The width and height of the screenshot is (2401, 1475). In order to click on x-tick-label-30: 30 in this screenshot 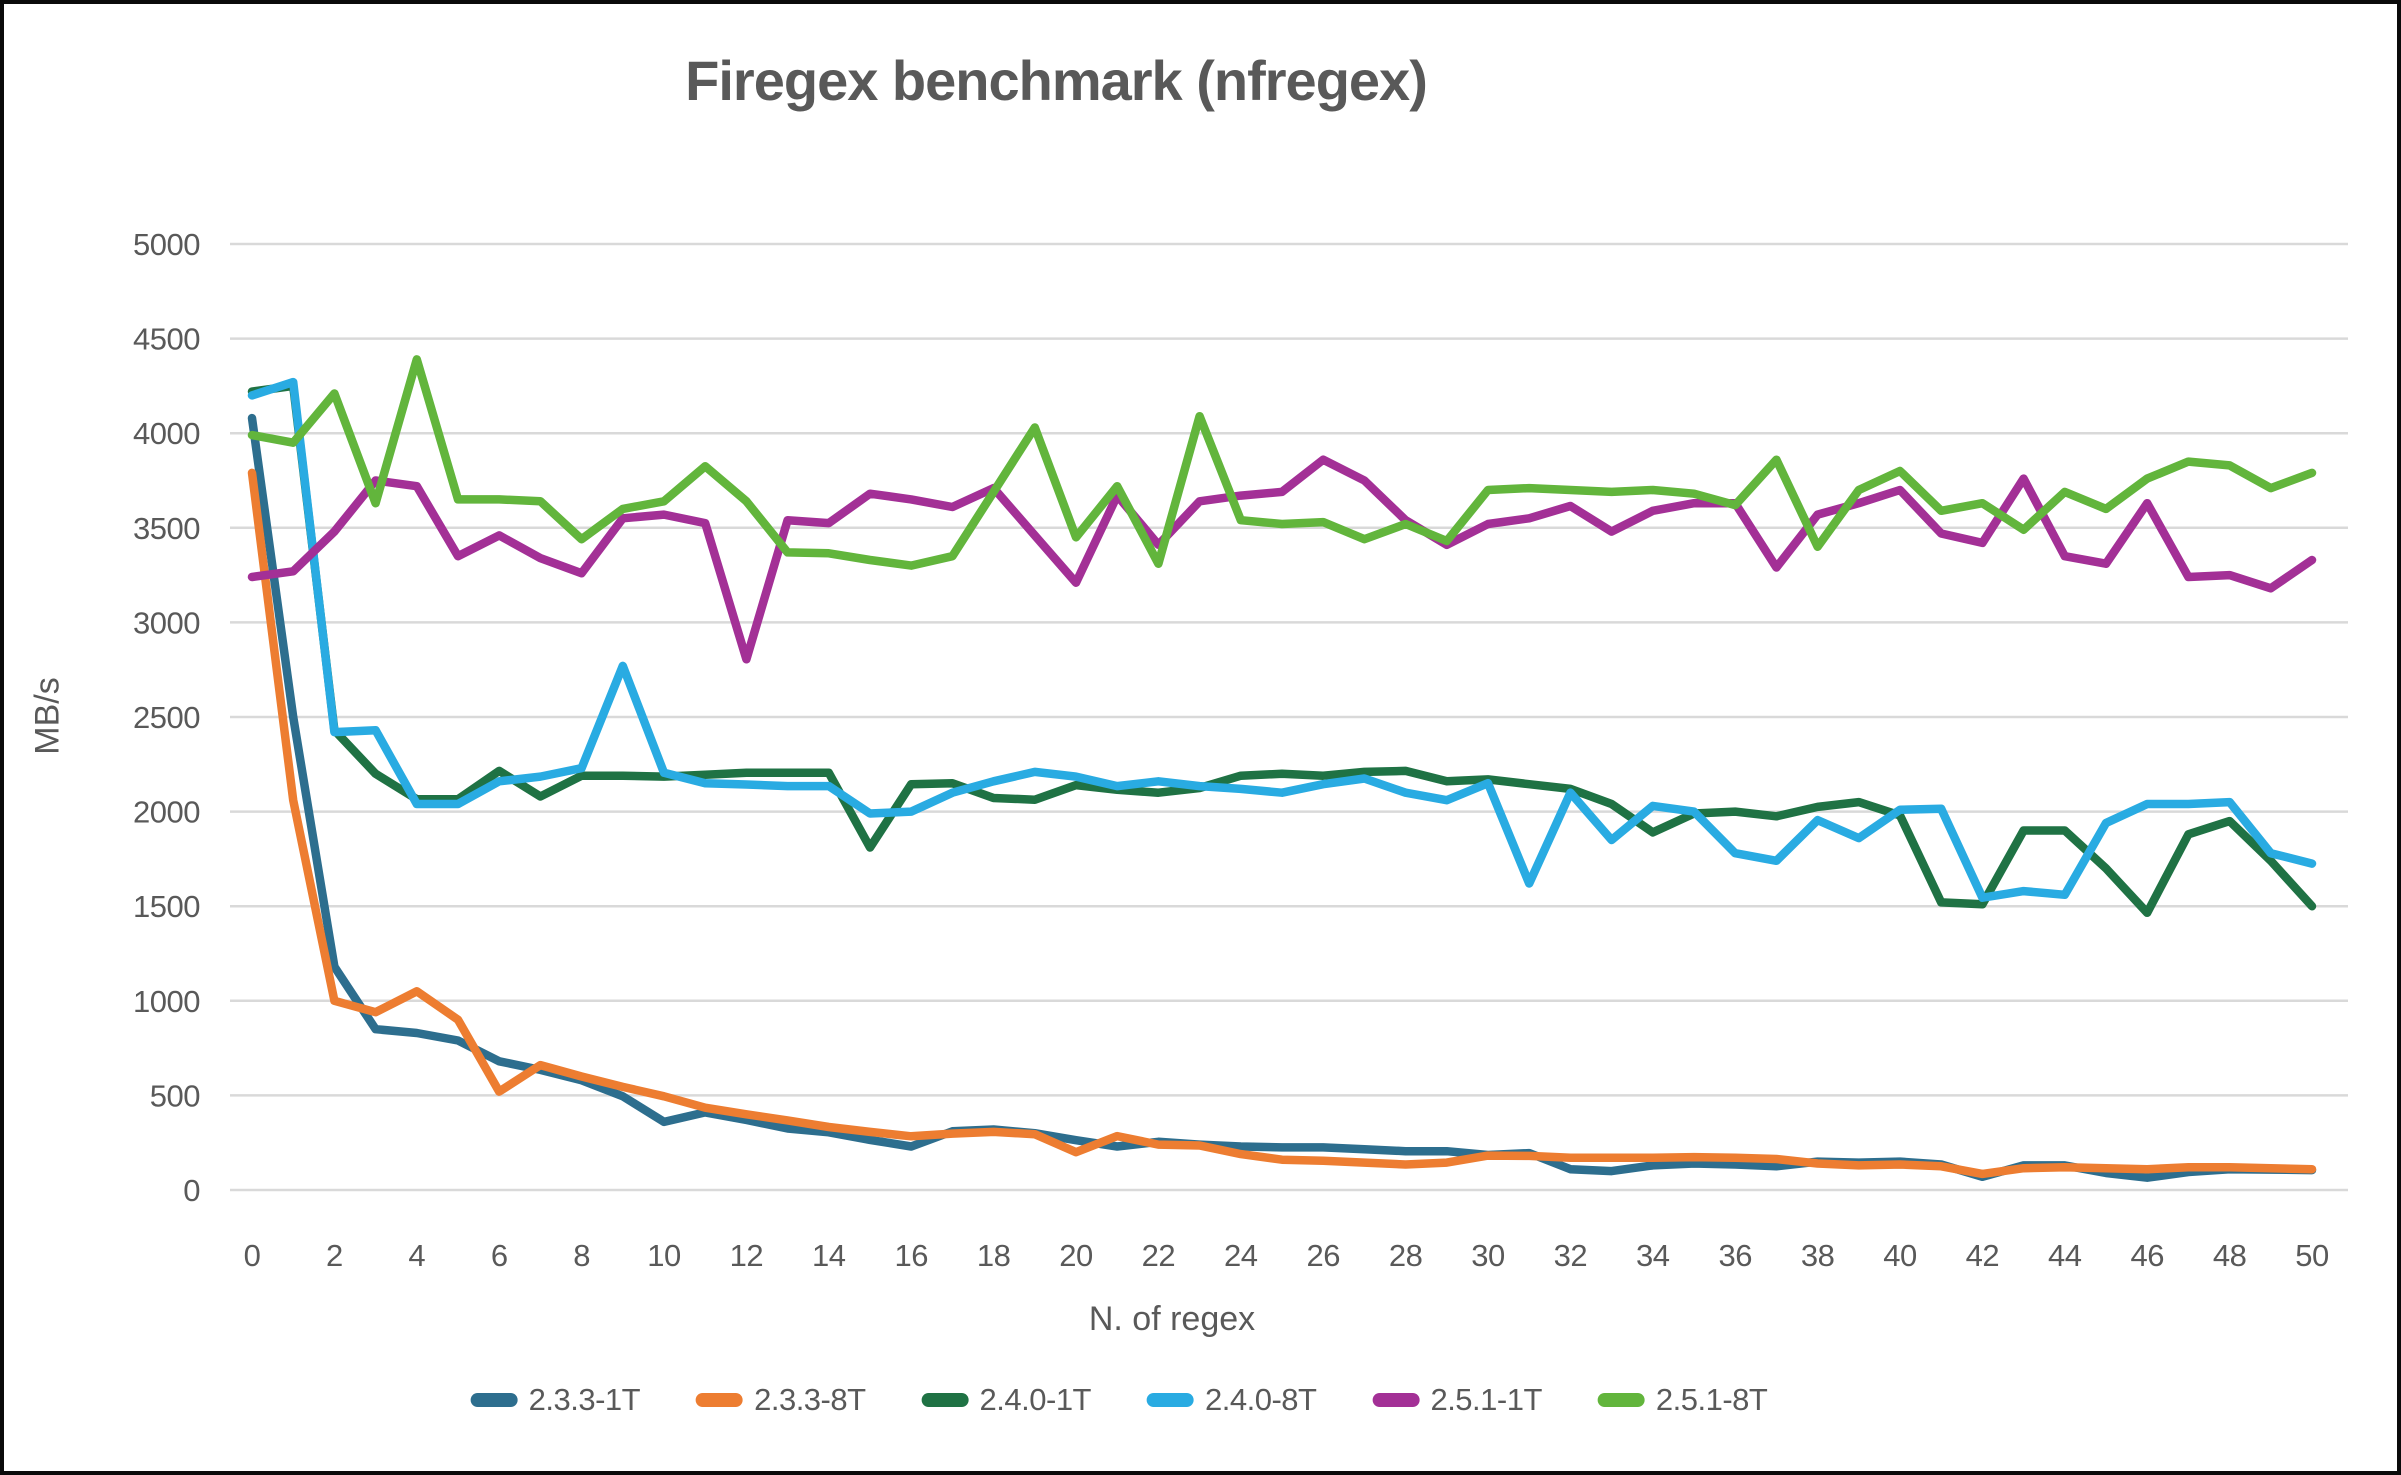, I will do `click(1488, 1255)`.